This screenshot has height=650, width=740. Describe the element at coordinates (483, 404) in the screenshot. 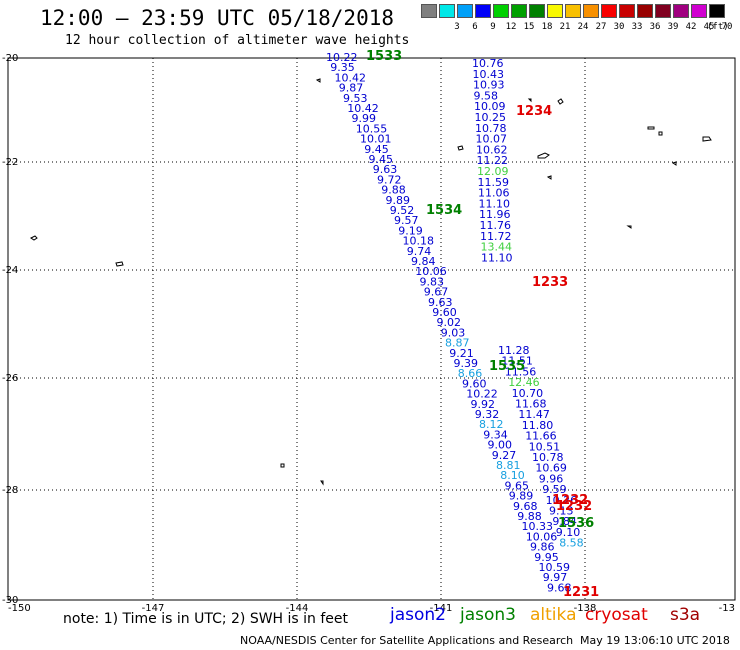

I see `wave-height-value: 9.92` at that location.